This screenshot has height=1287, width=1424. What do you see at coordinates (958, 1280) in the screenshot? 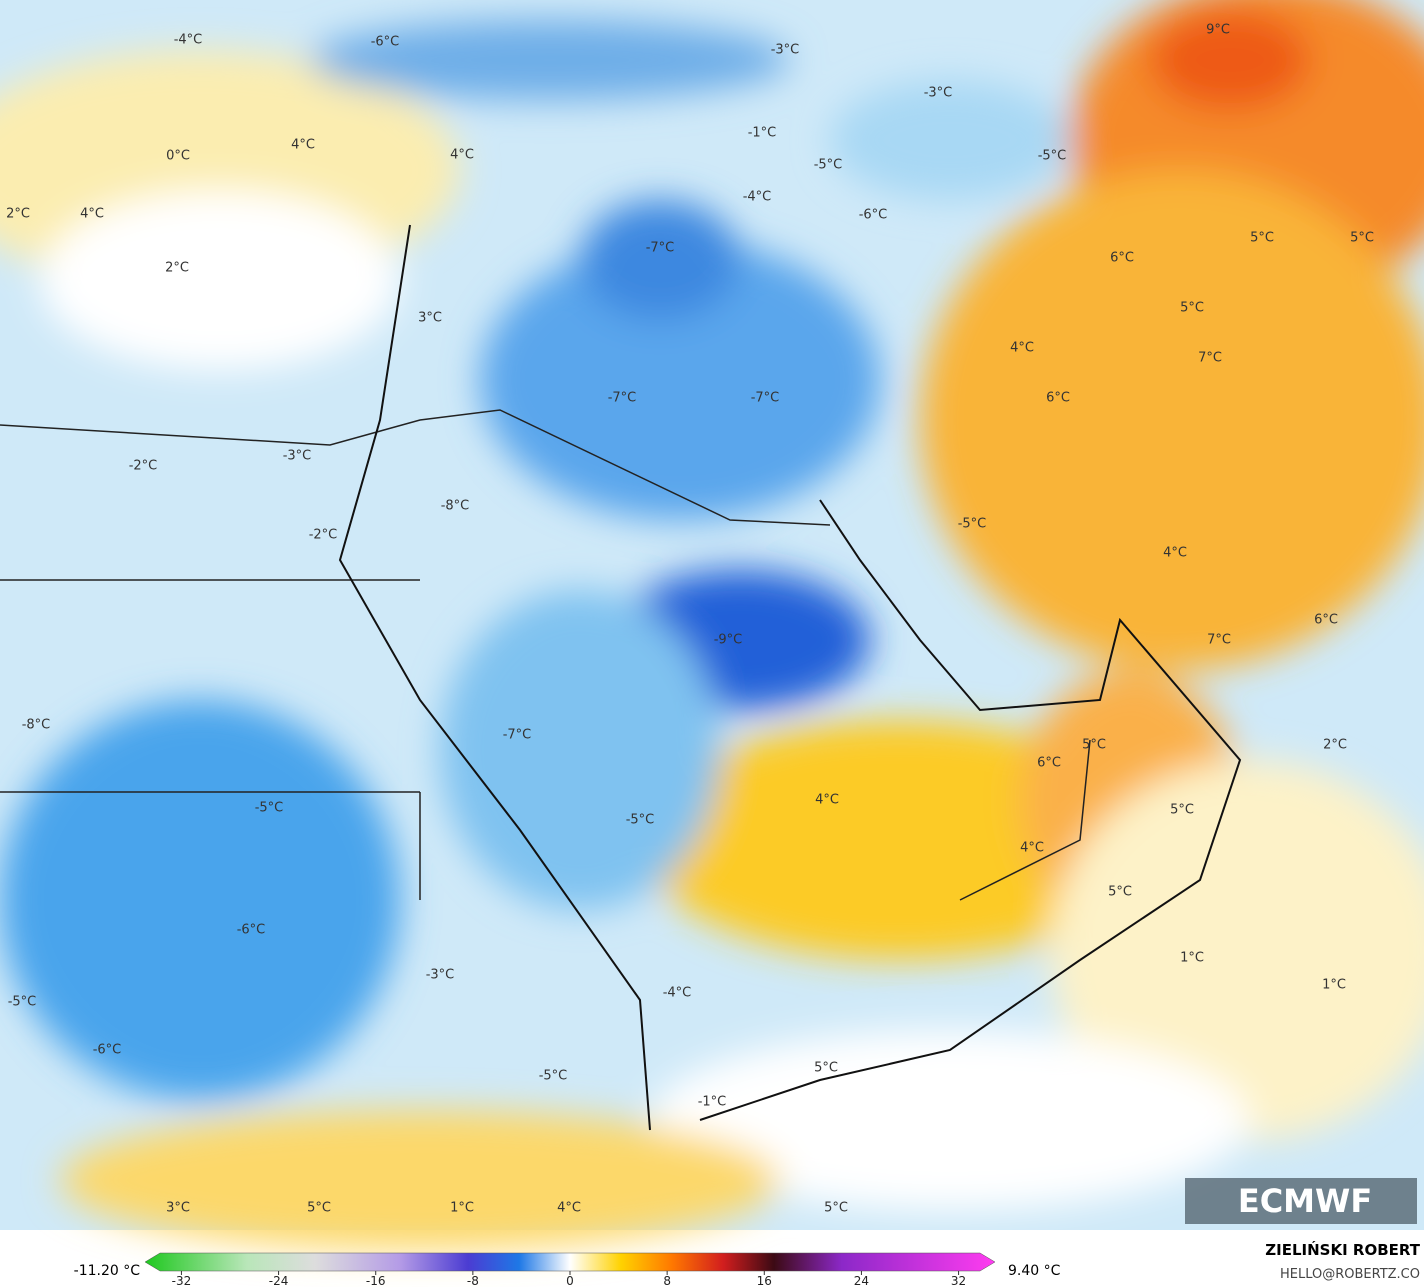
I see `colorbar-tick-label: 32` at bounding box center [958, 1280].